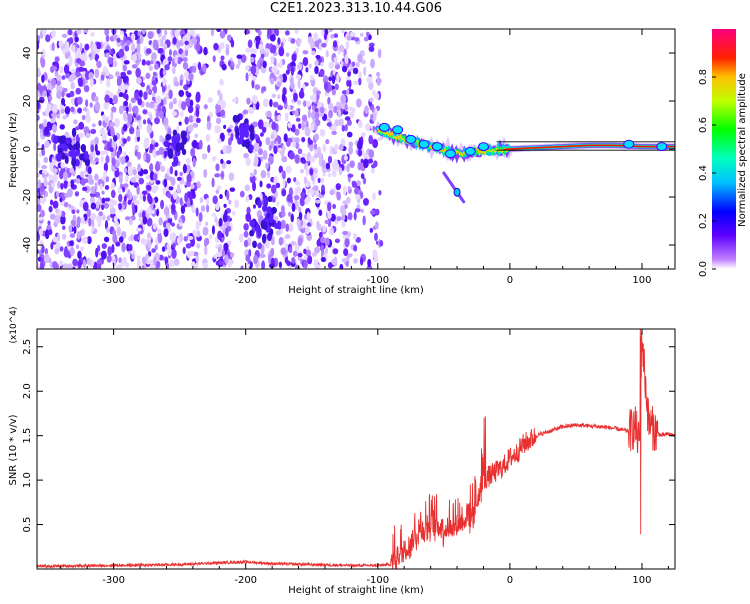 This screenshot has height=604, width=750. What do you see at coordinates (510, 580) in the screenshot?
I see `snr-x-tick-label: 0` at bounding box center [510, 580].